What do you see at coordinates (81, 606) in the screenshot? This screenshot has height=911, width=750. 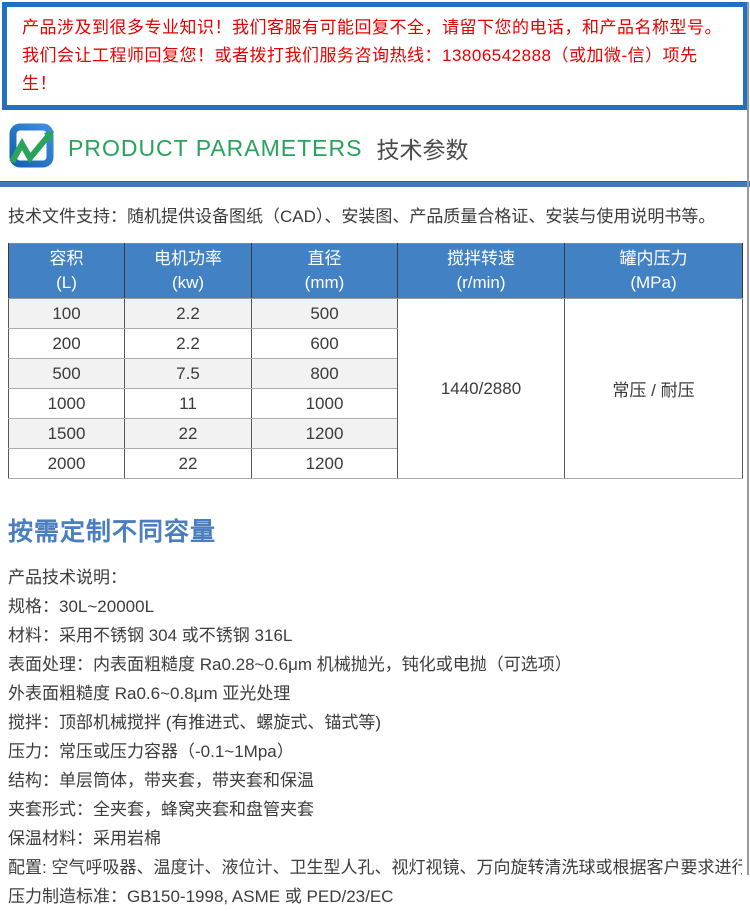 I see `spec-line: 规格：30L~20000L` at bounding box center [81, 606].